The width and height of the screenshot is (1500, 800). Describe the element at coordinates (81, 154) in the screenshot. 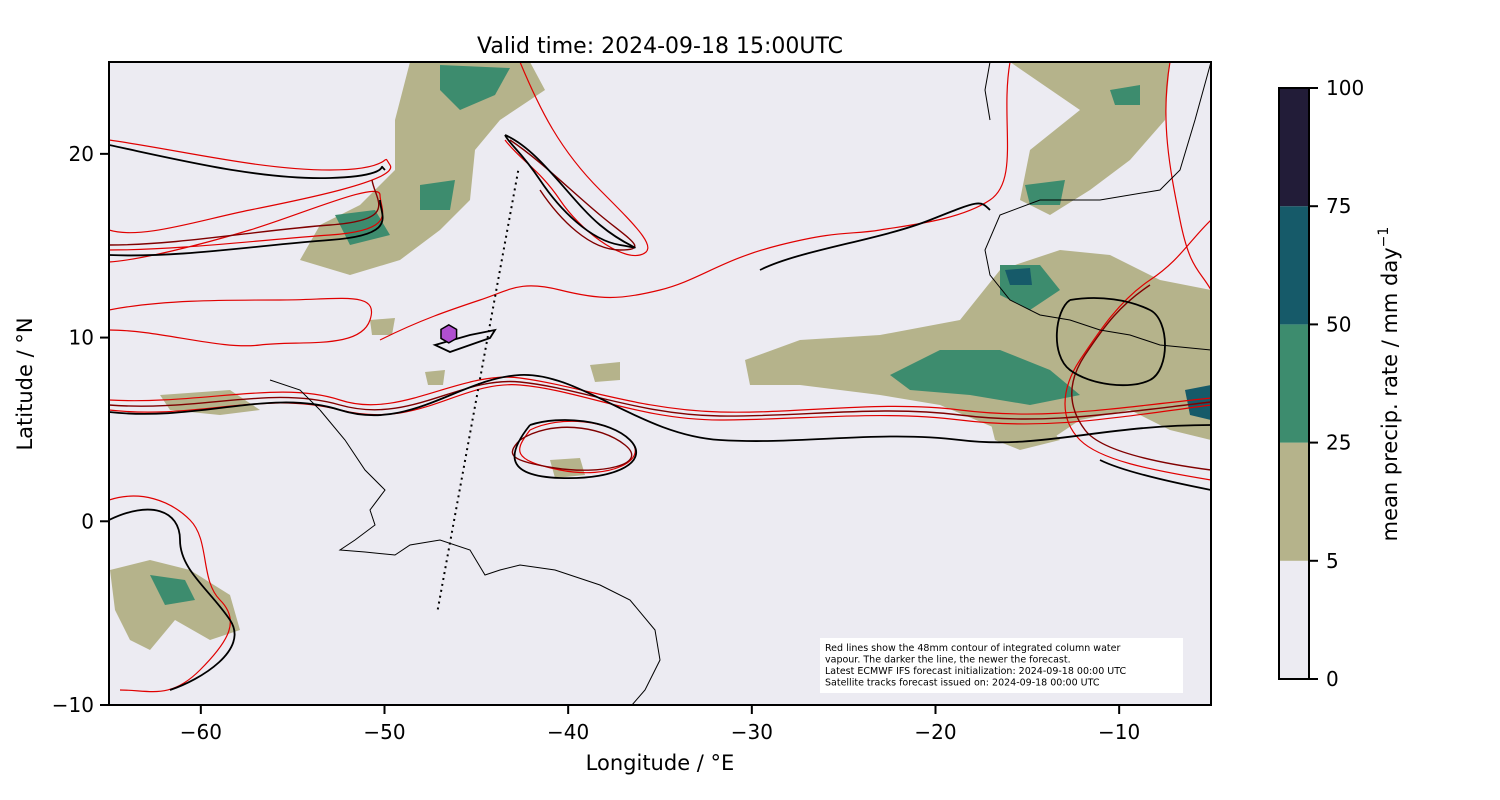

I see `y-tick-label: 20` at that location.